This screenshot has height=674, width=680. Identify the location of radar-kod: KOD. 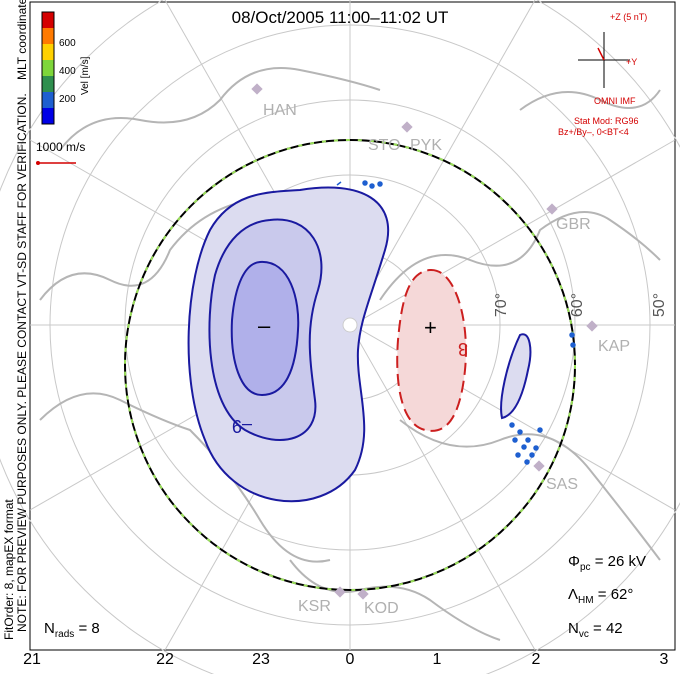
(381, 608).